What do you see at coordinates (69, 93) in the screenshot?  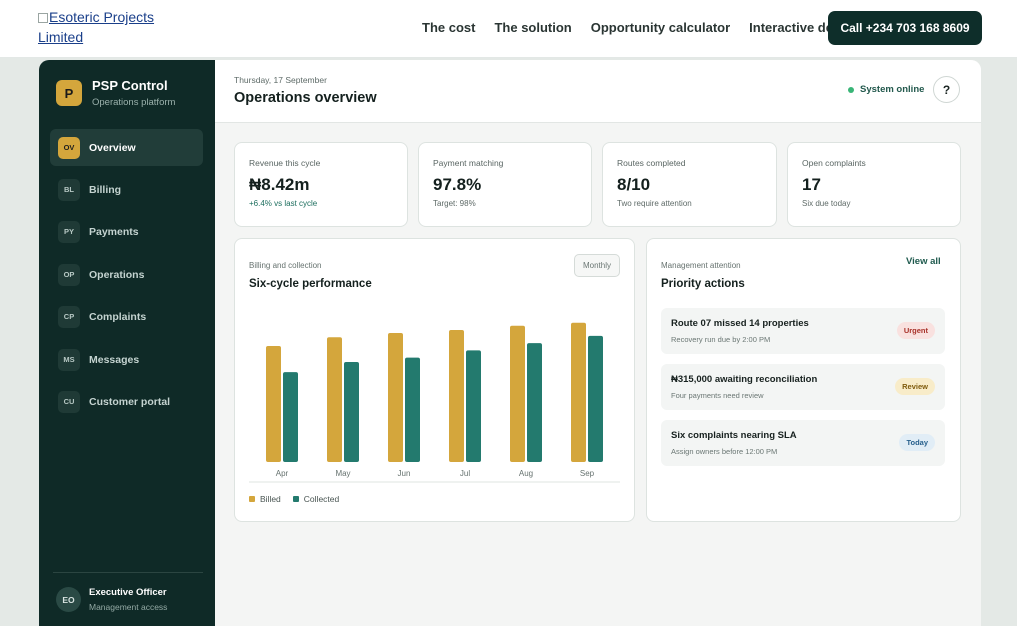 I see `brand-mark: P` at bounding box center [69, 93].